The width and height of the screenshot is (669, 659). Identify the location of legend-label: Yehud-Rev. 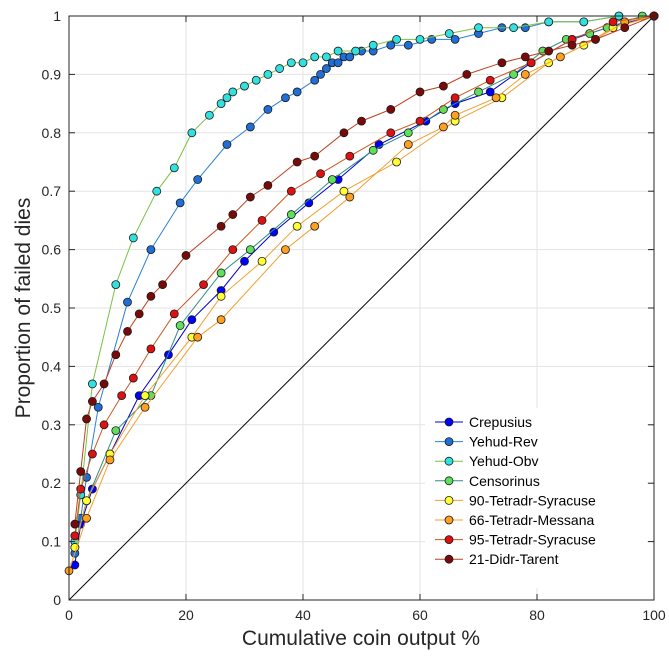
(503, 442).